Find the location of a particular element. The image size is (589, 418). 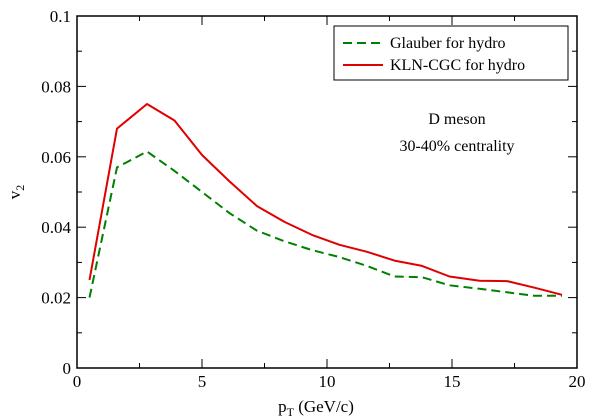

y-axis-title-main: v is located at coordinates (14, 194).